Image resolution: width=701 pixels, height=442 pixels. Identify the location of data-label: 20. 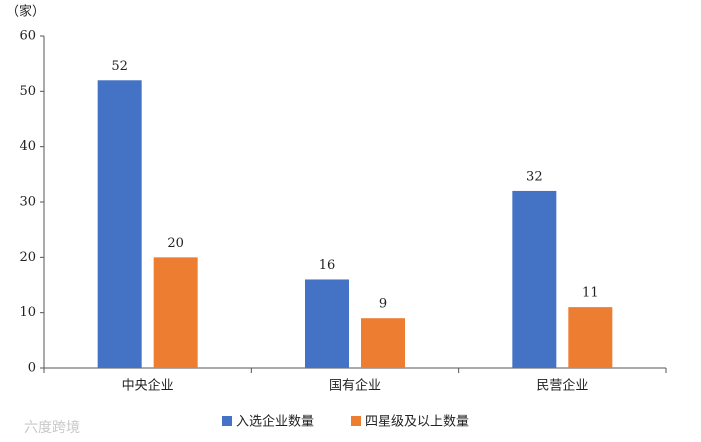
(175, 243).